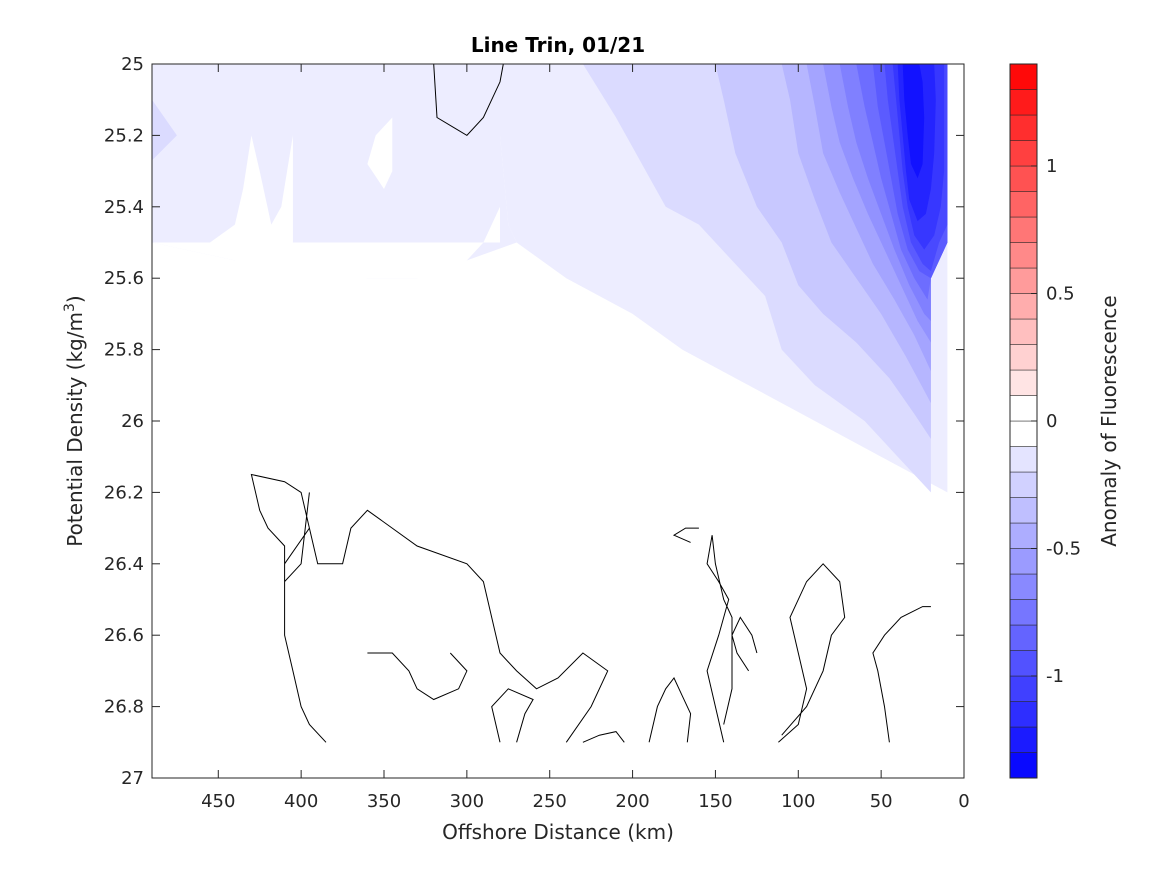 The height and width of the screenshot is (879, 1167). I want to click on x-tick-label-7: 100, so click(798, 801).